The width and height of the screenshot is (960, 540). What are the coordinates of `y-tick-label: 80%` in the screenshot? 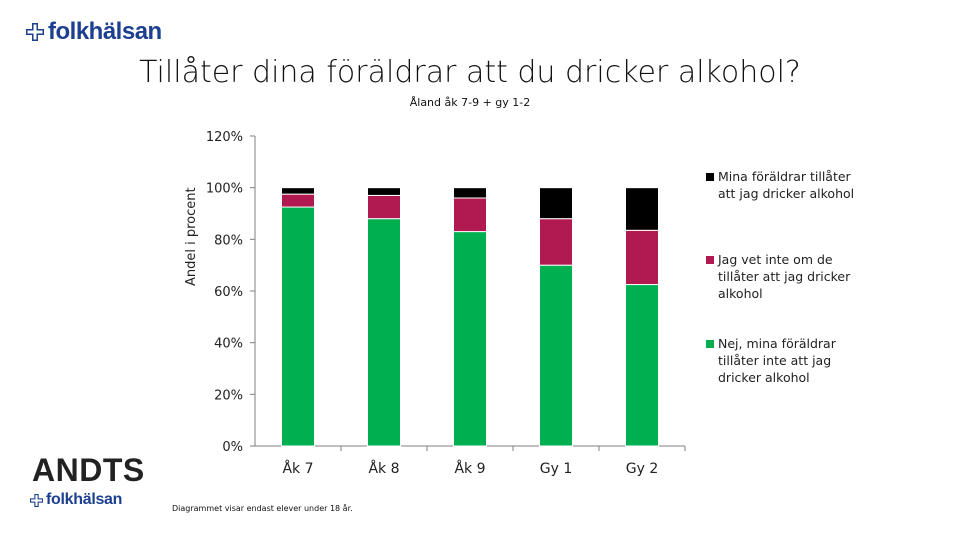 It's located at (228, 240).